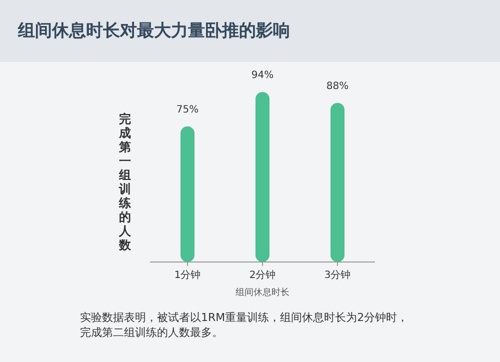 Image resolution: width=500 pixels, height=362 pixels. What do you see at coordinates (262, 75) in the screenshot?
I see `data-label: 94%` at bounding box center [262, 75].